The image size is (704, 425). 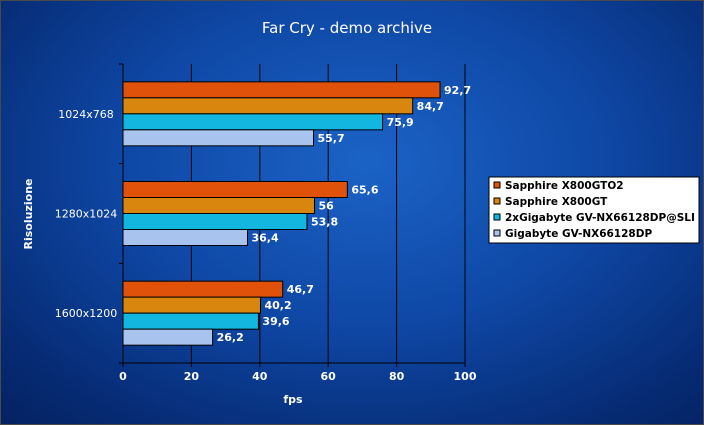 I want to click on x-axis-label: fps, so click(x=293, y=399).